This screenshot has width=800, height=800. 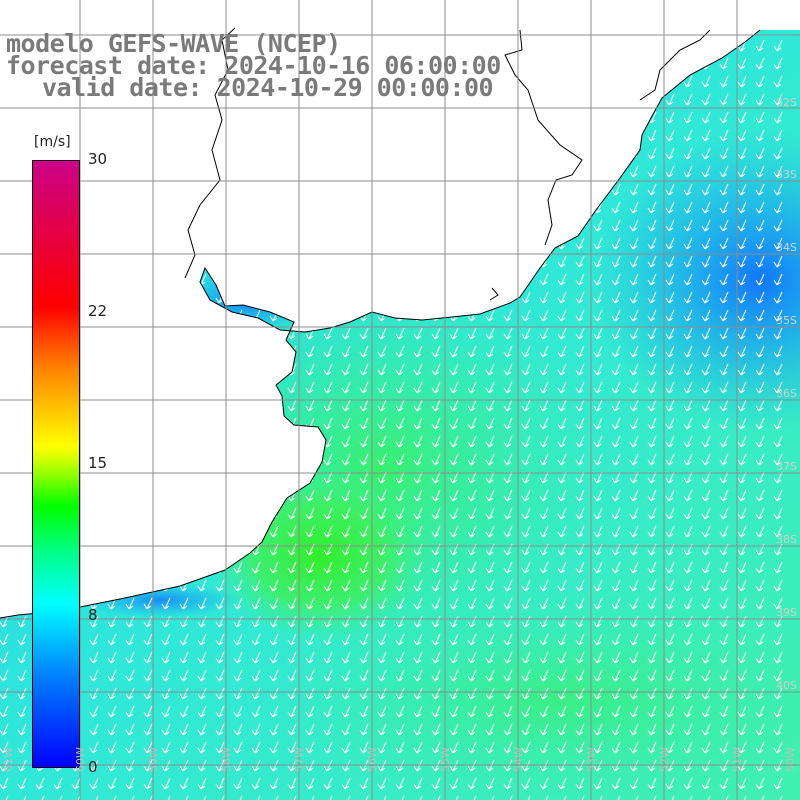 I want to click on longitude-label: 54W, so click(x=518, y=759).